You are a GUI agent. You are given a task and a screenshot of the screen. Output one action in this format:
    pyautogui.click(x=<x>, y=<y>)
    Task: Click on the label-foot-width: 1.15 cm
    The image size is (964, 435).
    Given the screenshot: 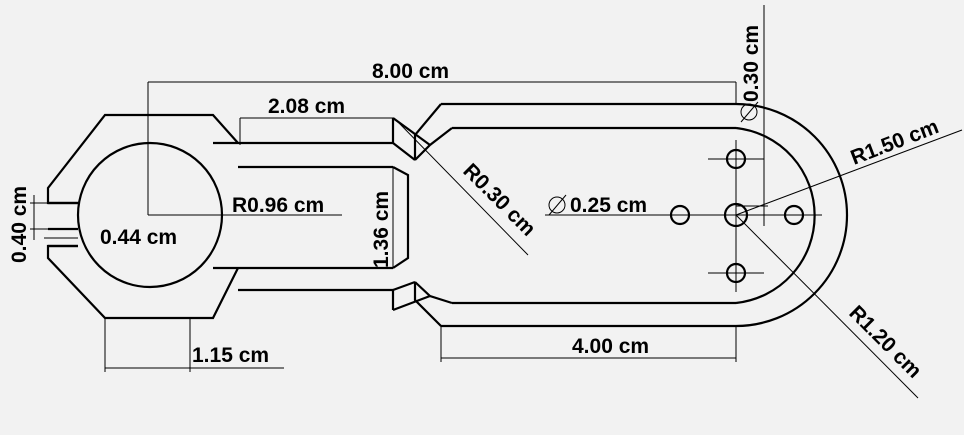 What is the action you would take?
    pyautogui.click(x=230, y=355)
    